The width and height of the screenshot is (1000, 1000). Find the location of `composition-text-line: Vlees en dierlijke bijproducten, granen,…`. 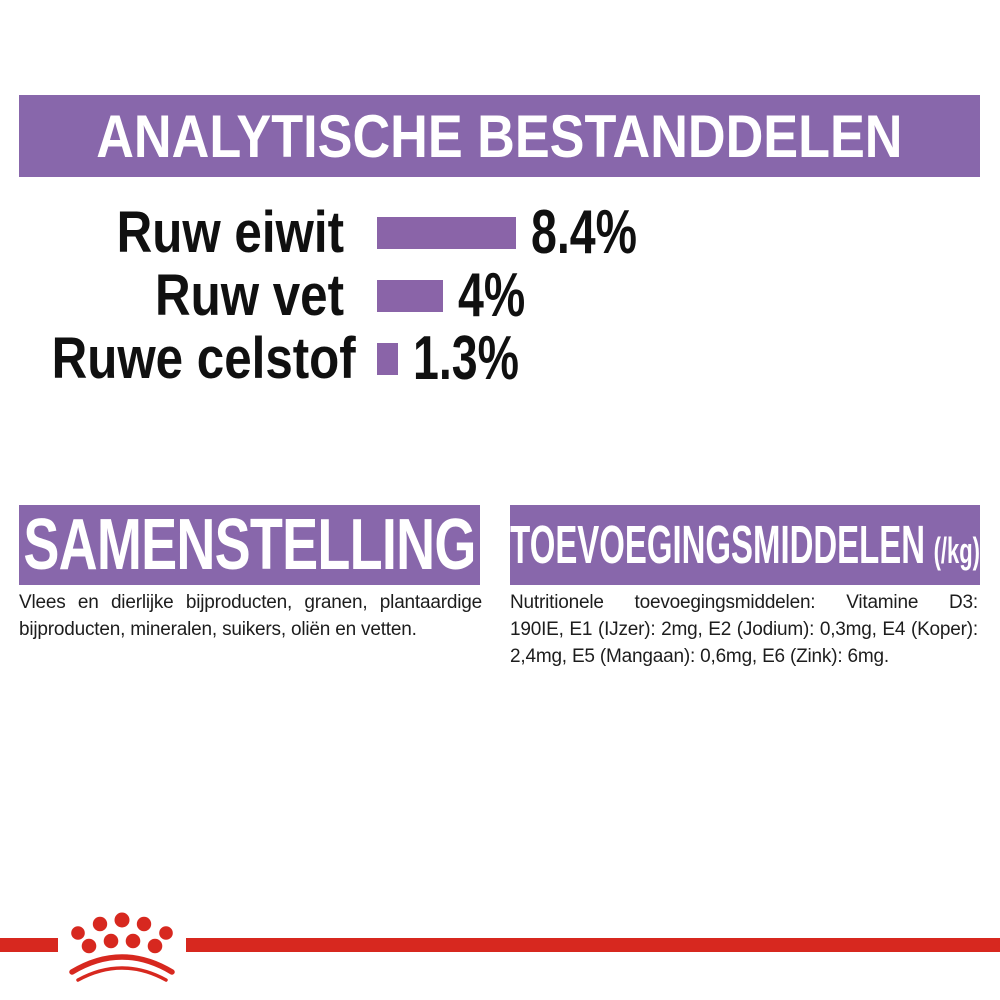

composition-text-line: Vlees en dierlijke bijproducten, granen,… is located at coordinates (250, 602).